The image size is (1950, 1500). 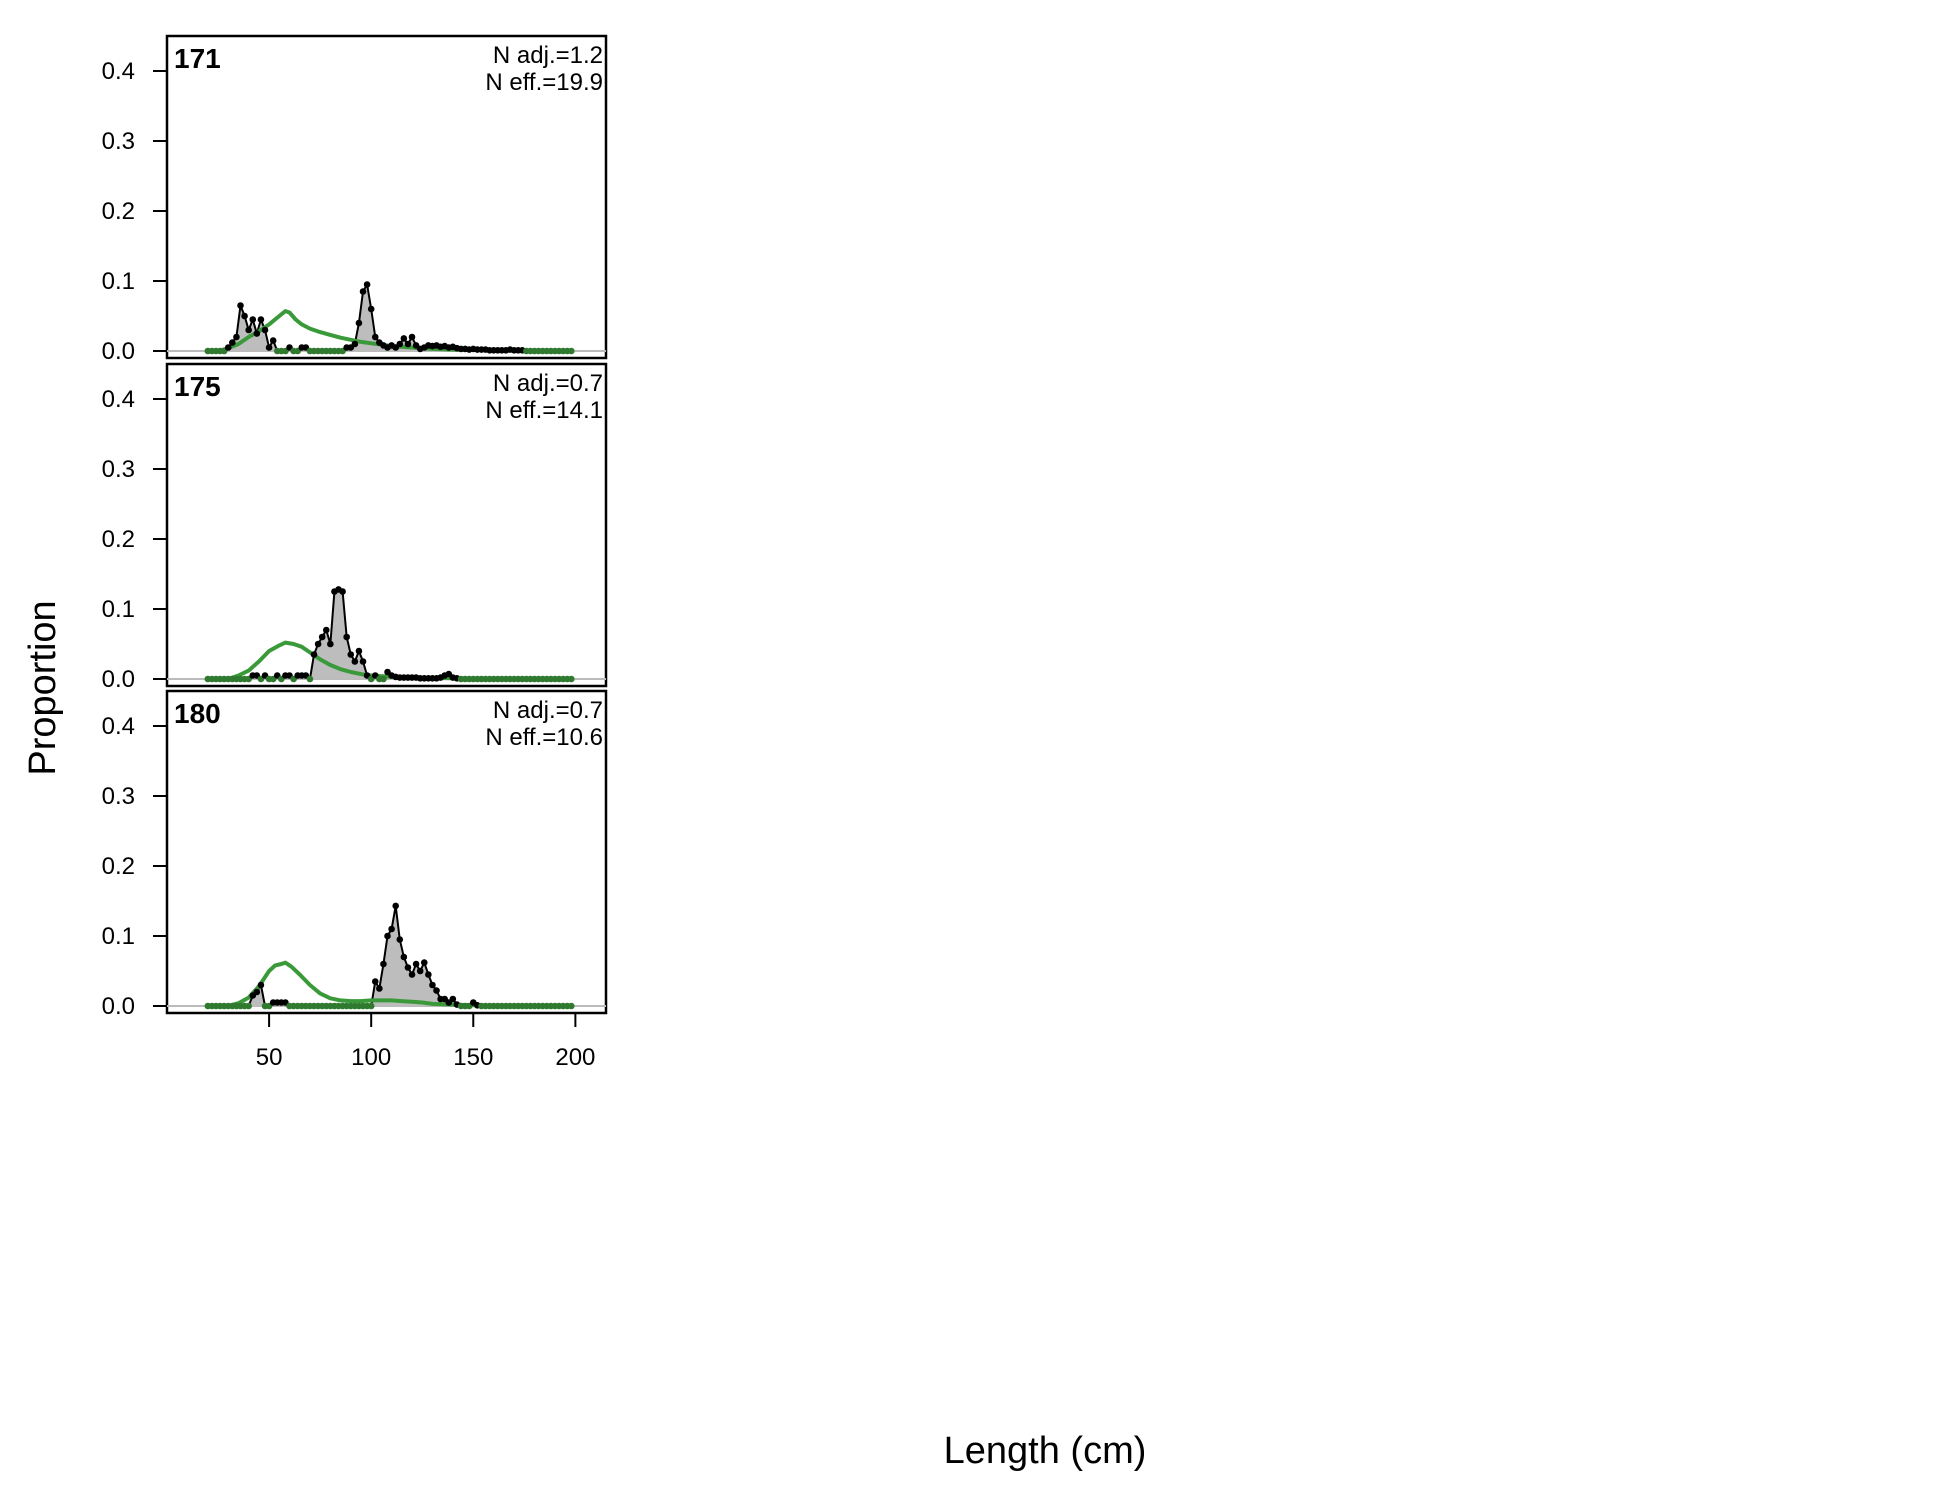 I want to click on n-eff-label: N eff.=14.1, so click(x=544, y=410).